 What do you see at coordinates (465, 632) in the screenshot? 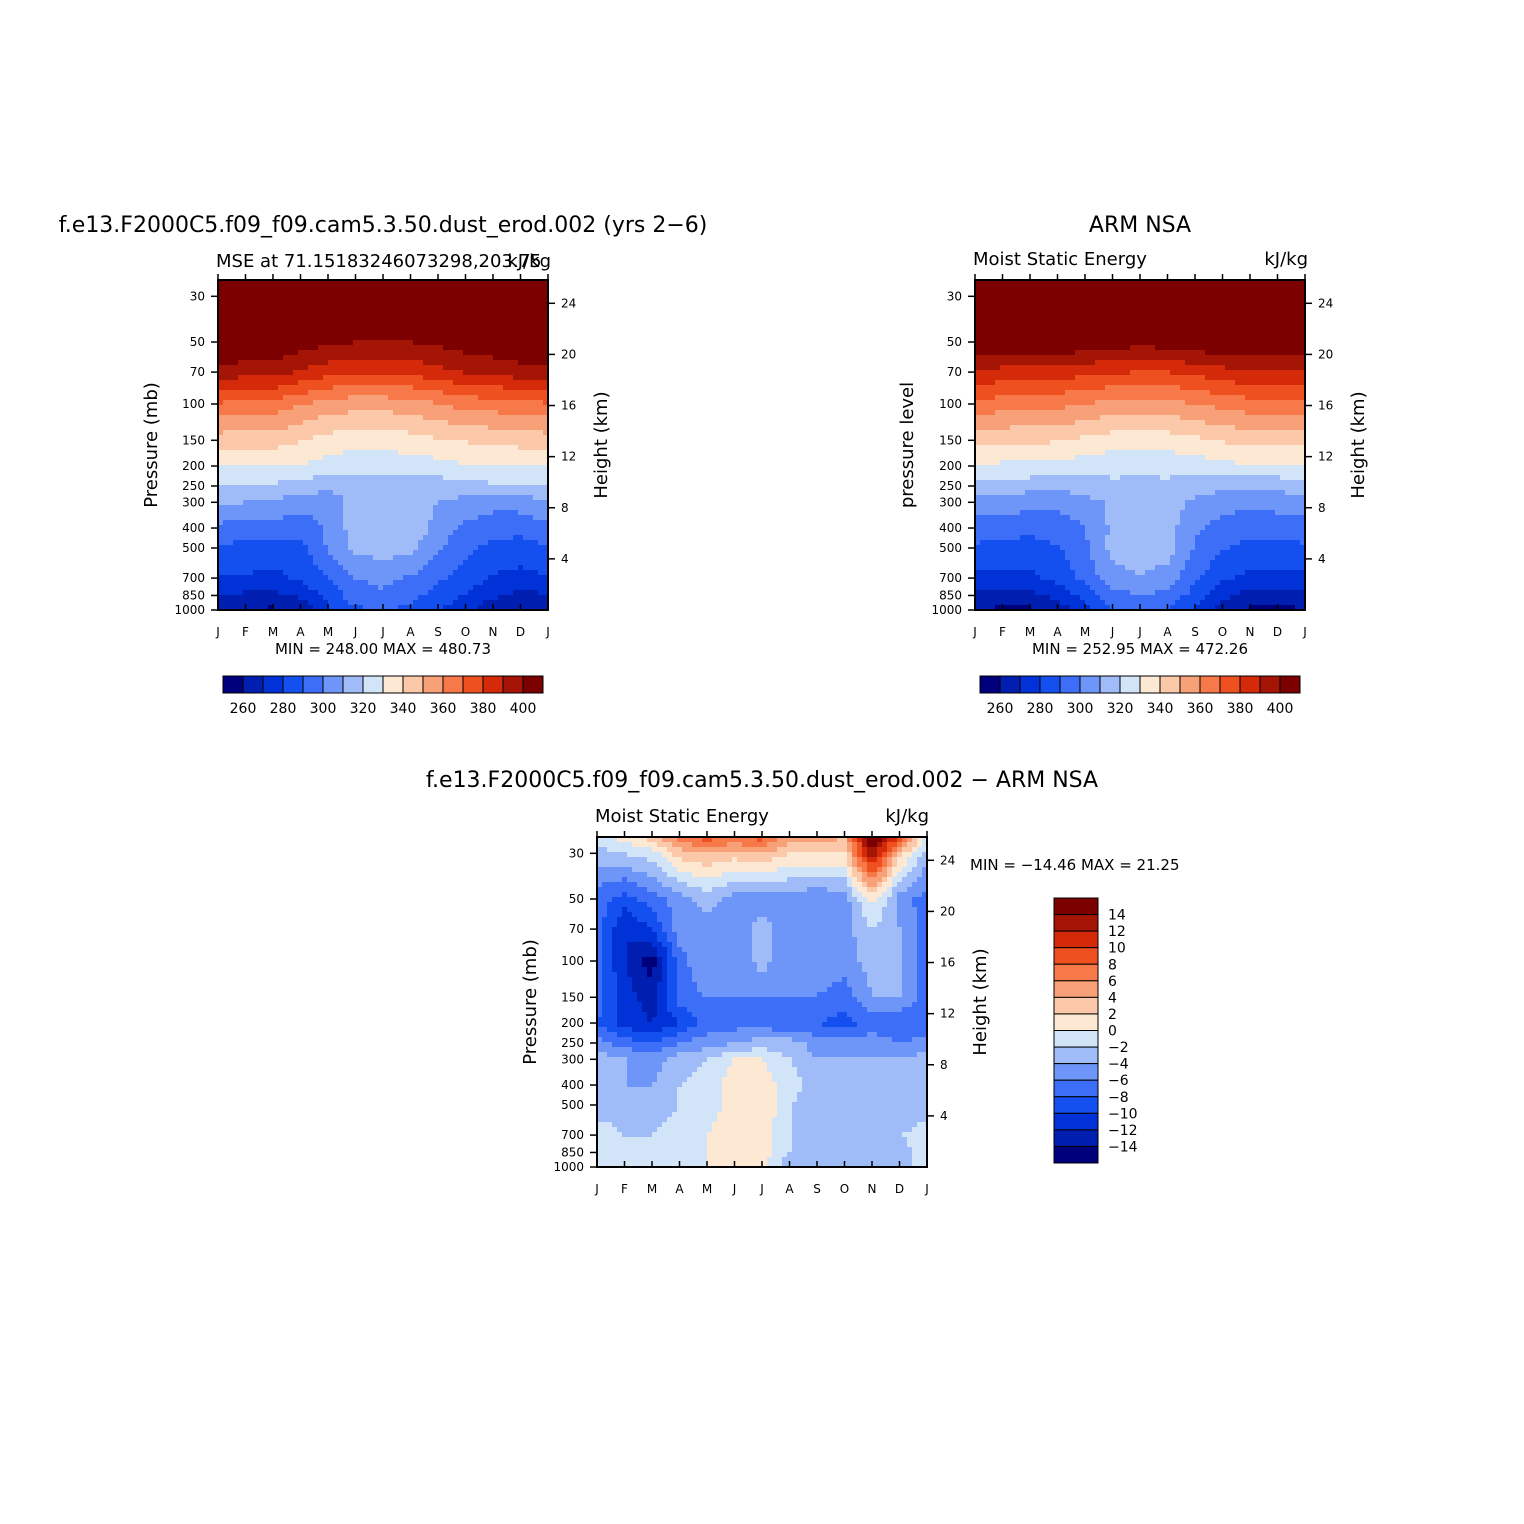
I see `x-tick-label: O` at bounding box center [465, 632].